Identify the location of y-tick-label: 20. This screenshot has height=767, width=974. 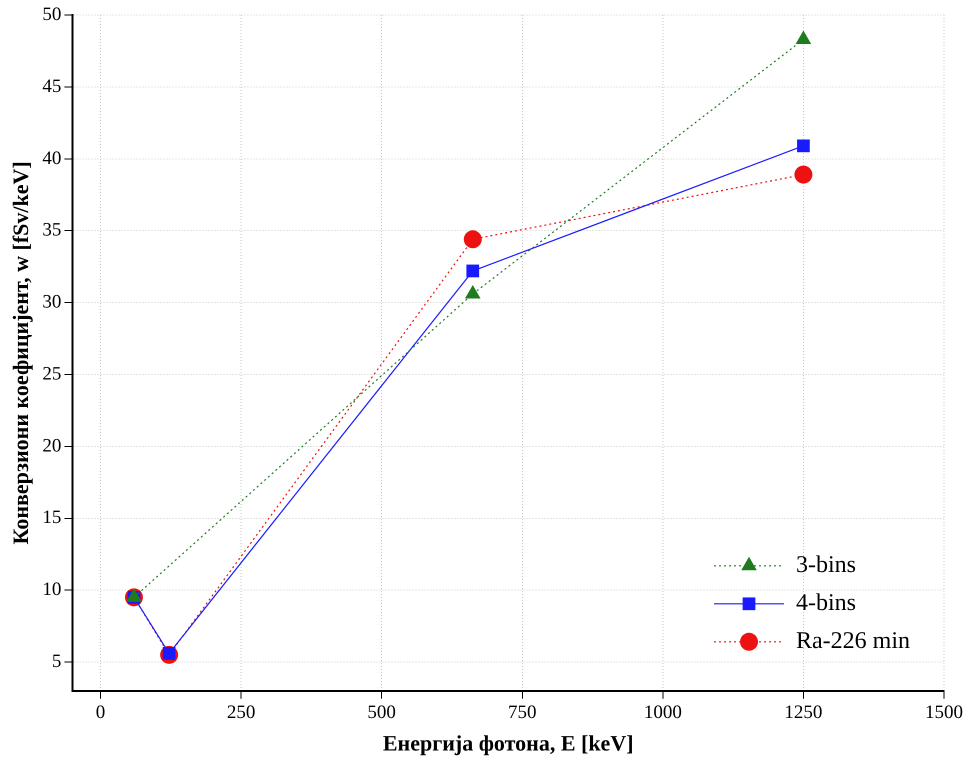
(52, 445).